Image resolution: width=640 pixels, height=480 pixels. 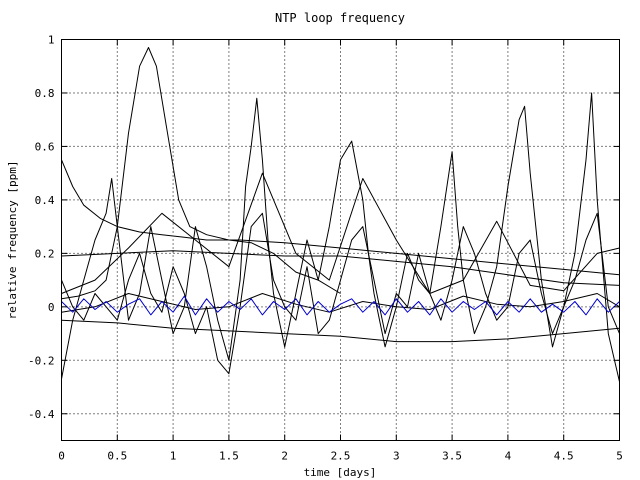 I want to click on x-tick-label: 4, so click(x=508, y=456).